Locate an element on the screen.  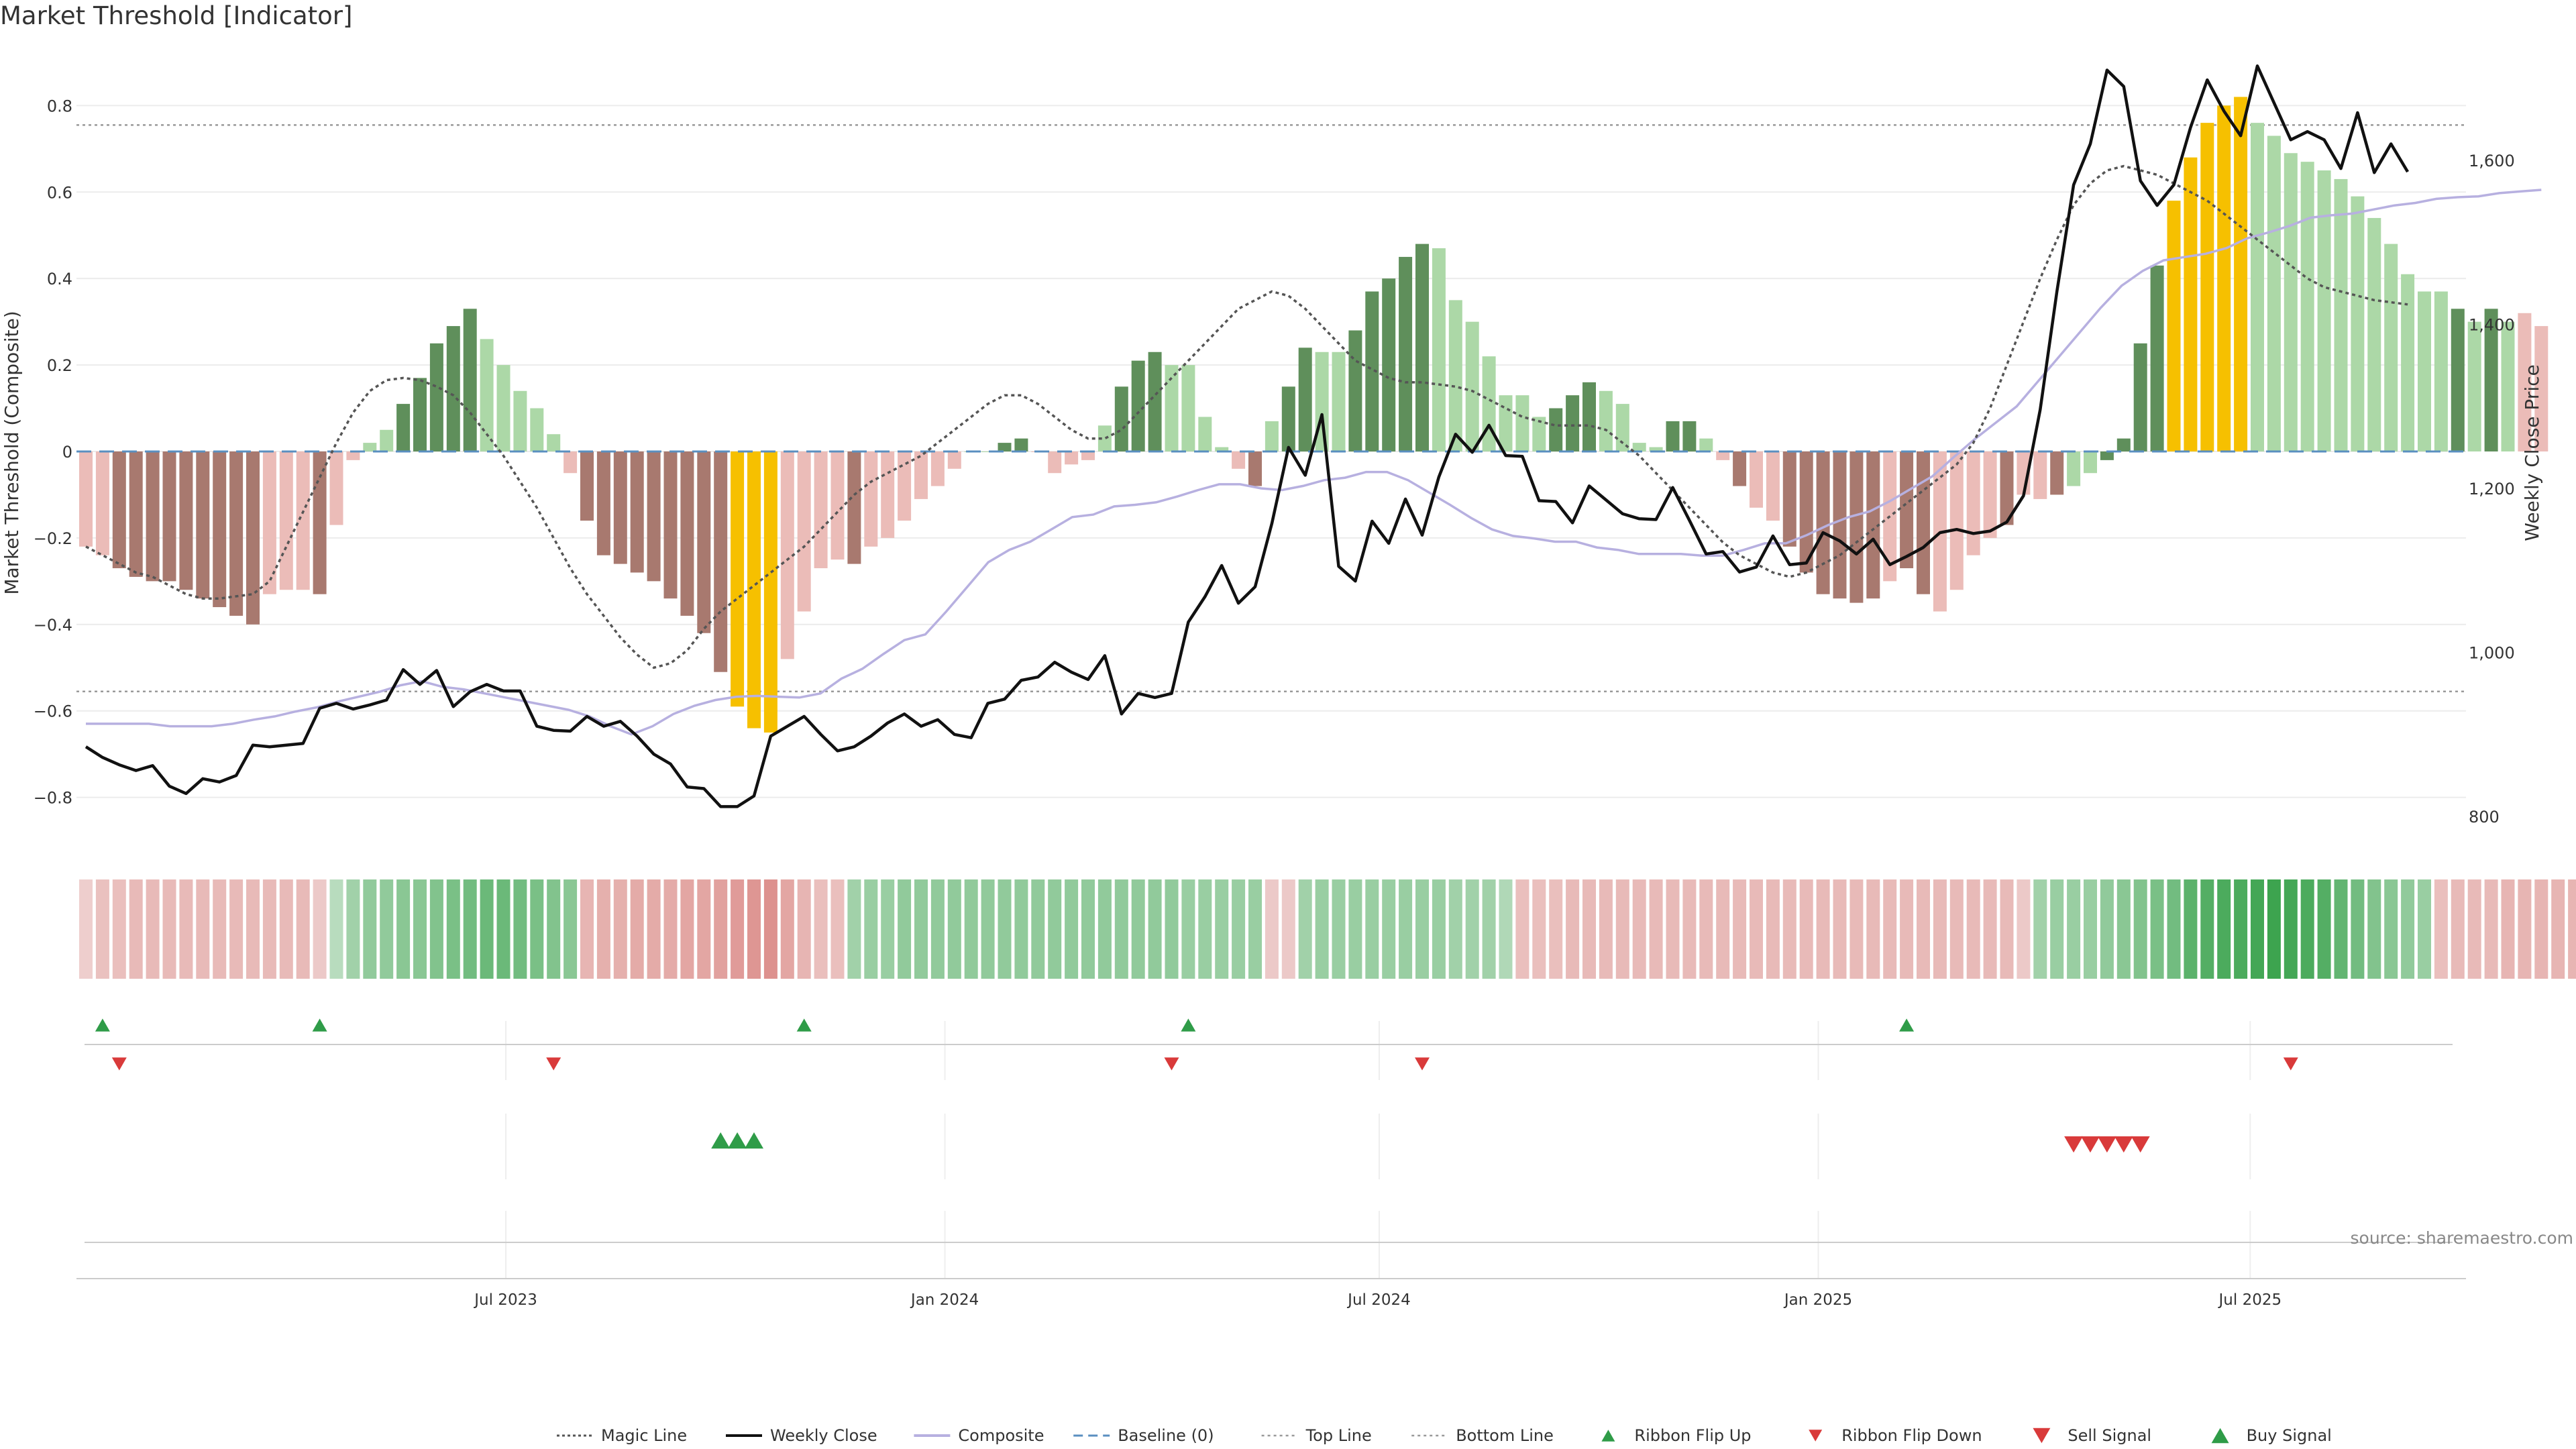
x-tick-label: Jan 2024 is located at coordinates (944, 1300).